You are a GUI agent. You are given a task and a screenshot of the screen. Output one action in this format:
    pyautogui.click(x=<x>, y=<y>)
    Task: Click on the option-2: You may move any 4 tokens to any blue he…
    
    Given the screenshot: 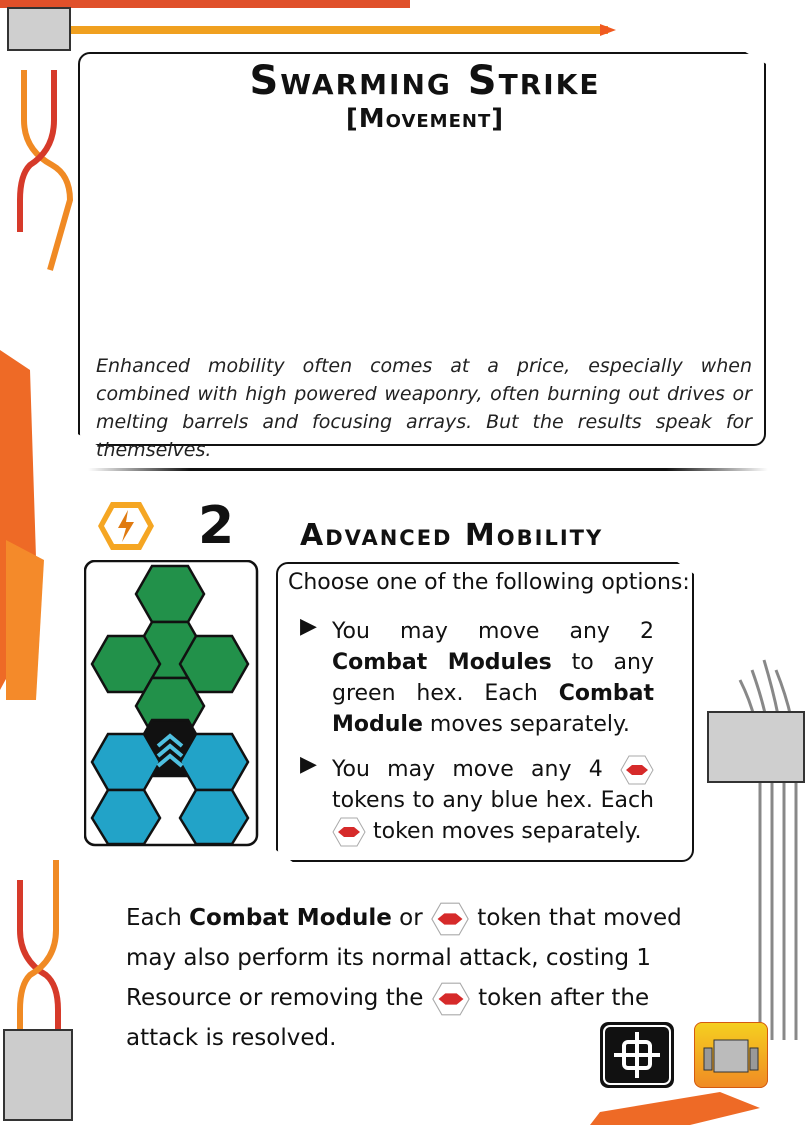 What is the action you would take?
    pyautogui.click(x=493, y=800)
    